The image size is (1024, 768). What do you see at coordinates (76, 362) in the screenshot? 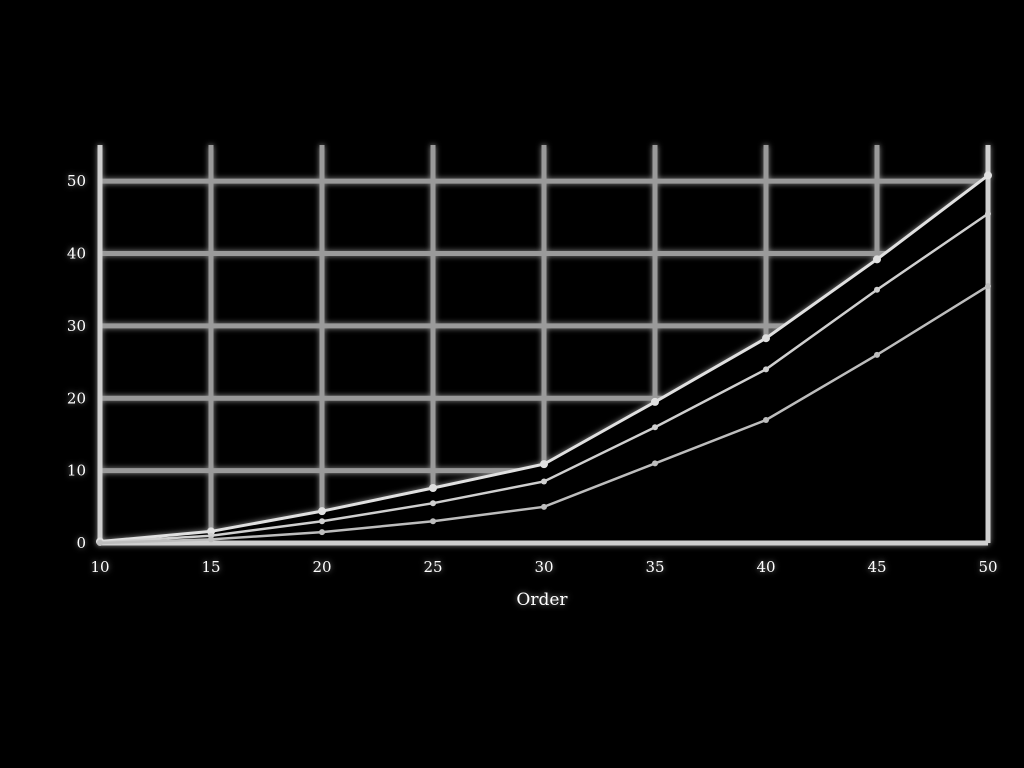
I see `y-tick-labels: 0 10 20 30 40 50` at bounding box center [76, 362].